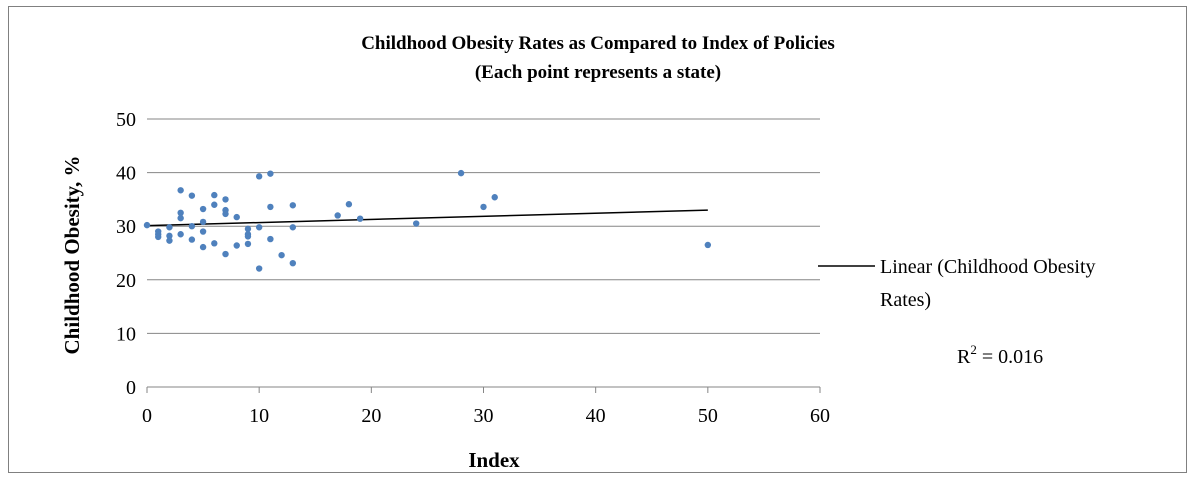 The image size is (1196, 477). Describe the element at coordinates (126, 254) in the screenshot. I see `y-tick-labels: 0 10 20 30 40 50` at that location.